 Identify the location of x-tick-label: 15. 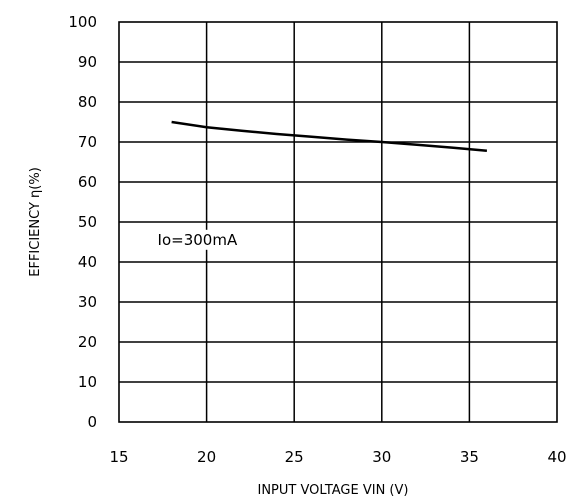
(118, 457).